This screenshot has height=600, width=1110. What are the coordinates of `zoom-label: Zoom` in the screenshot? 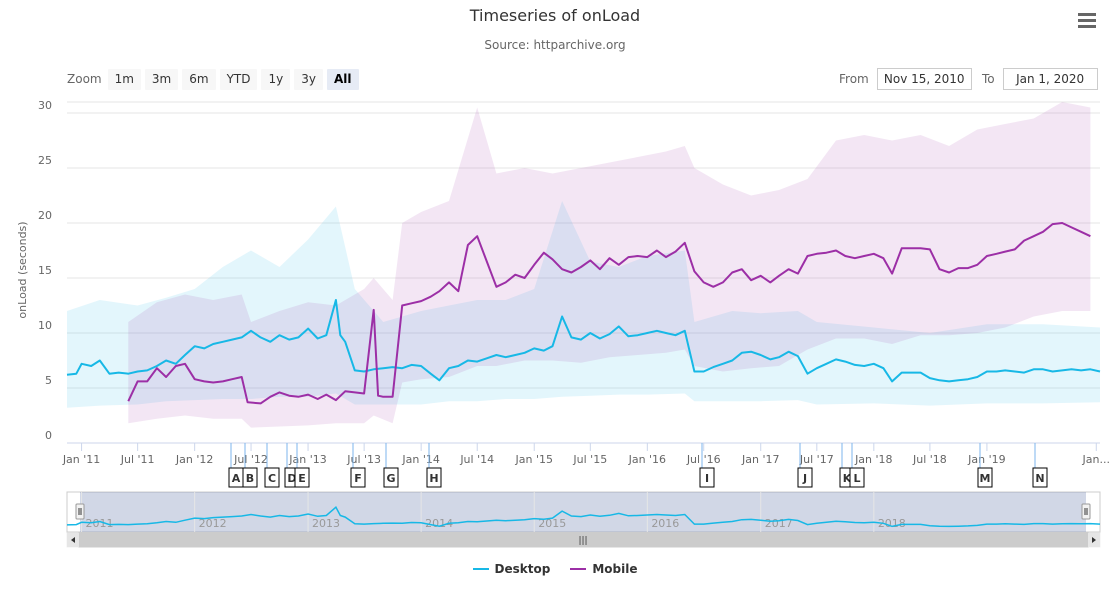 It's located at (84, 79).